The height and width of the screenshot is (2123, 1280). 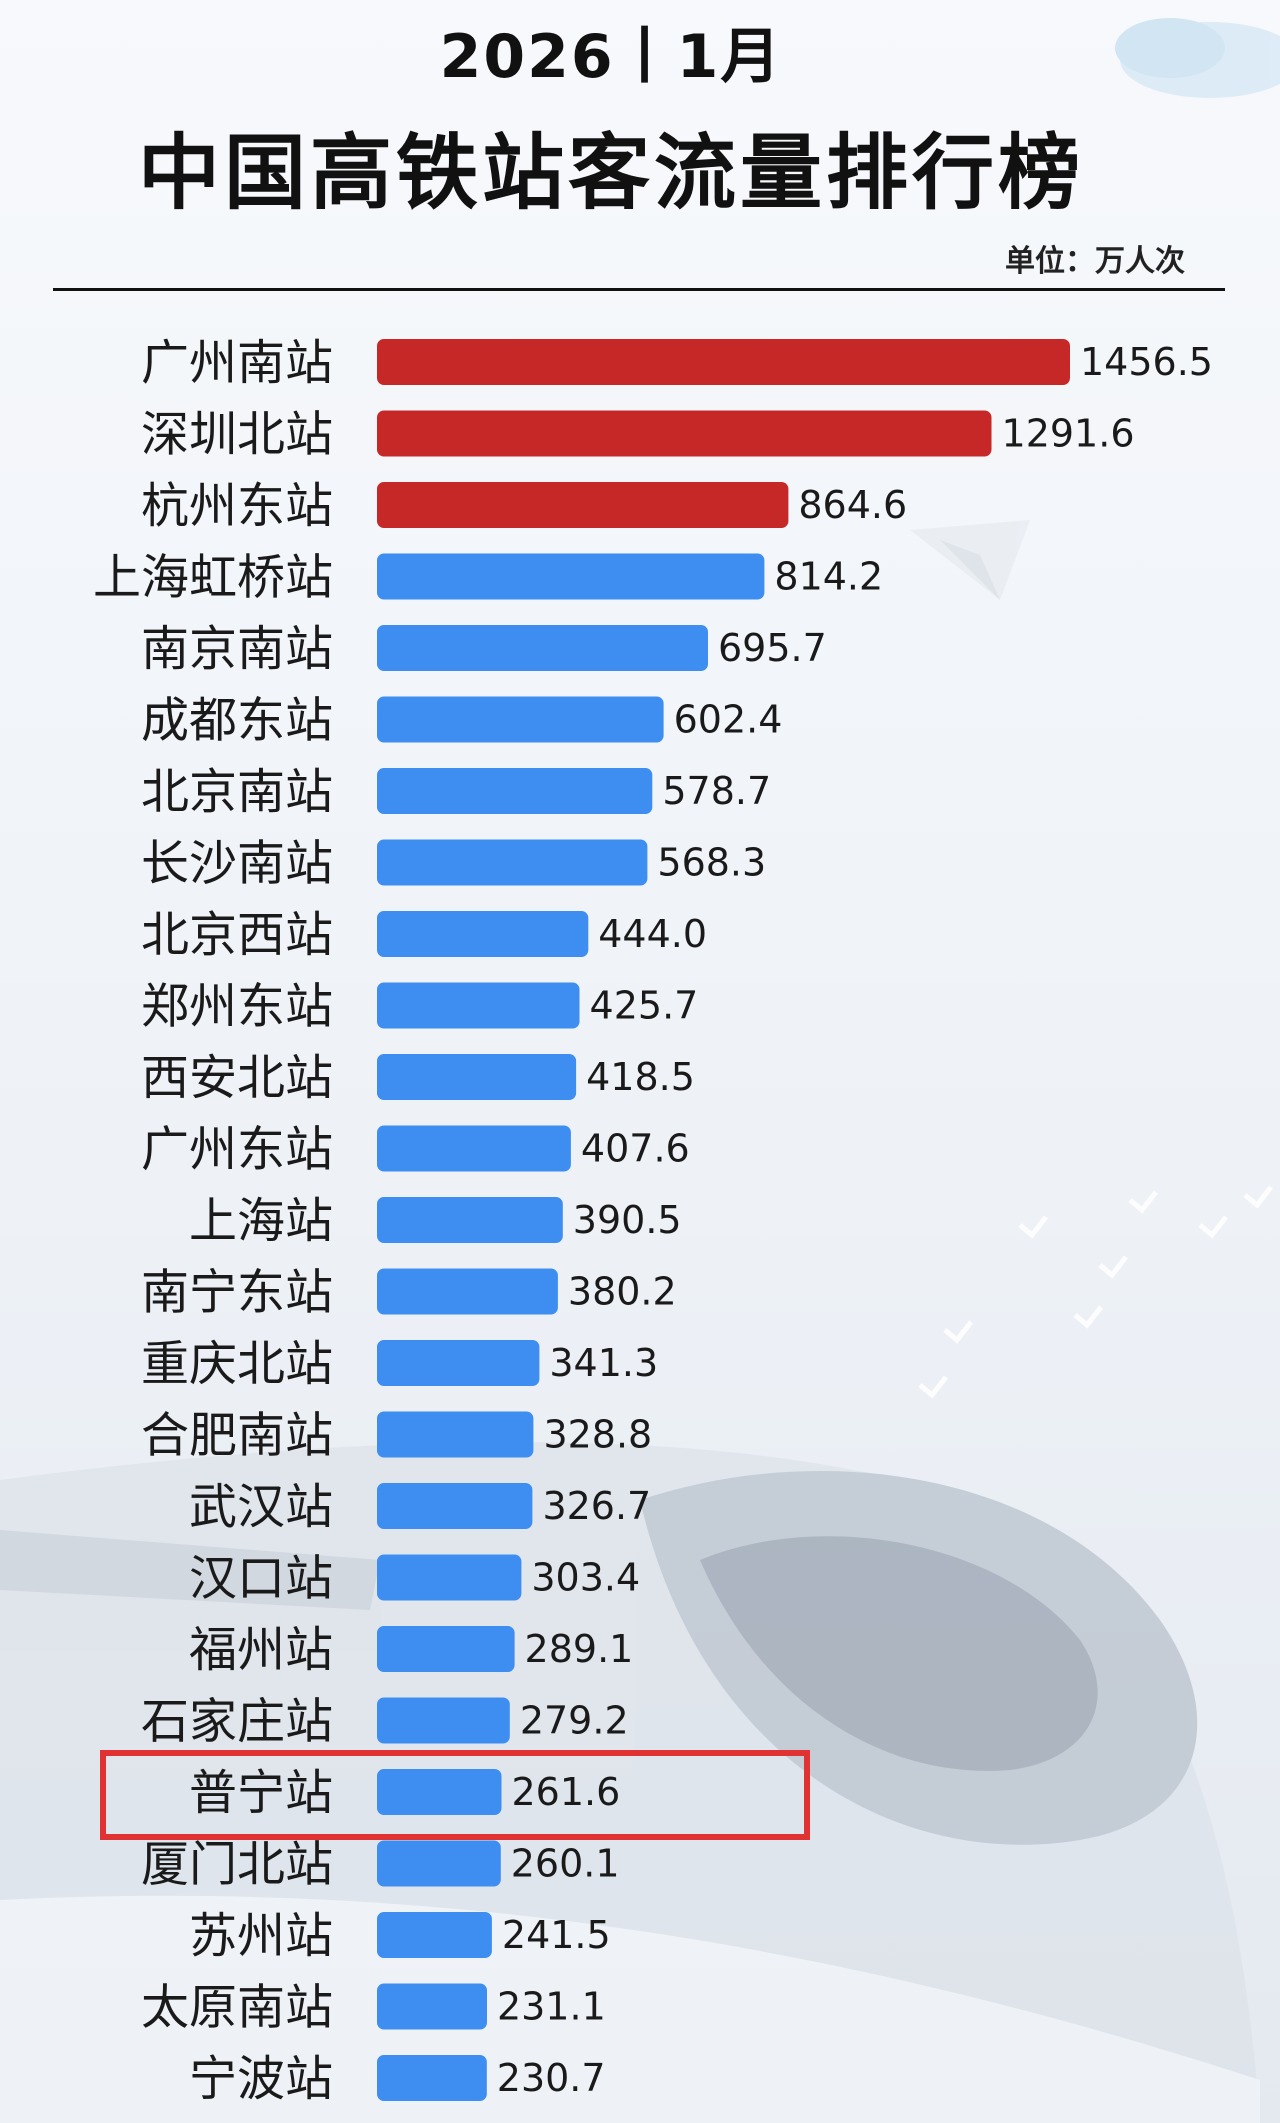 I want to click on category-label: 武汉站, so click(x=261, y=1507).